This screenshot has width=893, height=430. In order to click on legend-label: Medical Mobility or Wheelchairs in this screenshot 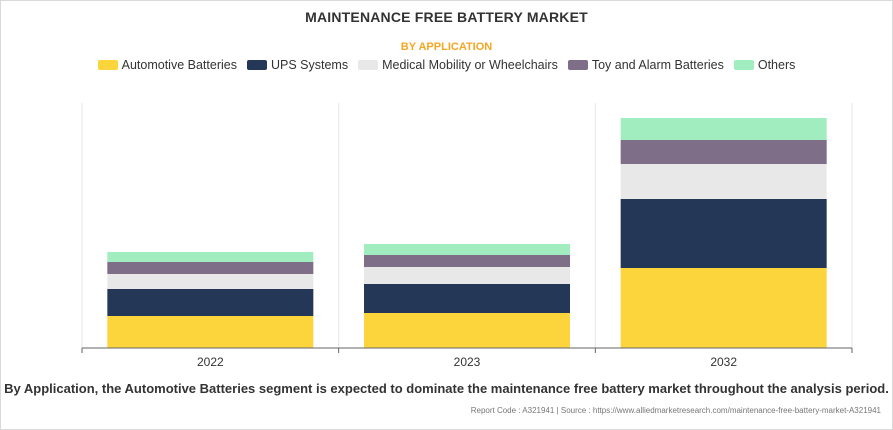, I will do `click(470, 65)`.